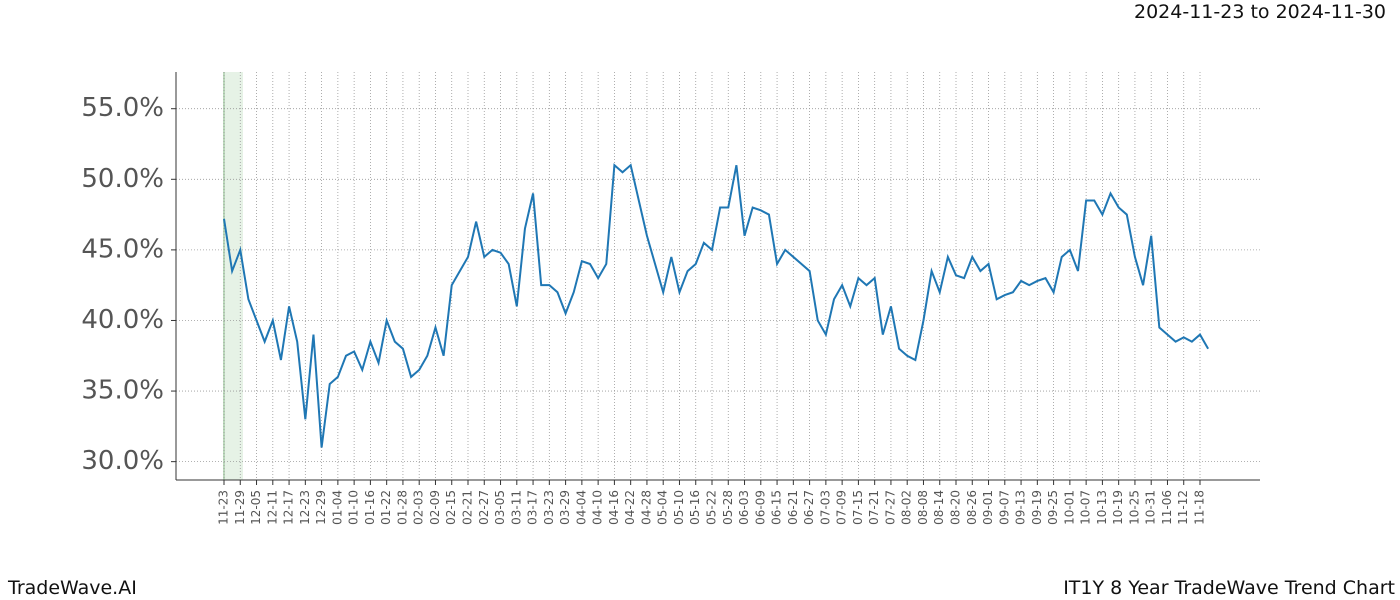 The image size is (1400, 600). I want to click on x-tick-label: 08-20, so click(956, 507).